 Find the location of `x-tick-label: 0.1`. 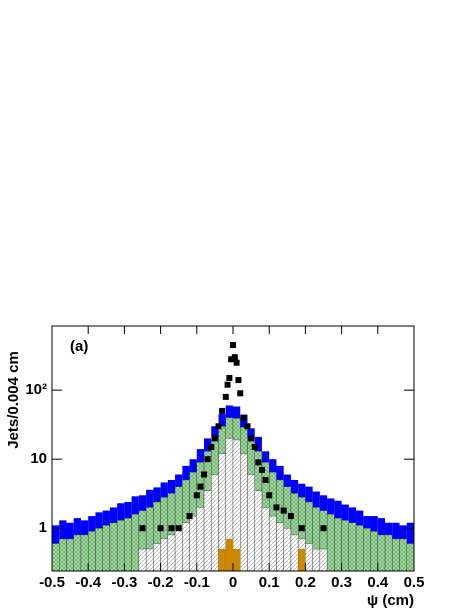

x-tick-label: 0.1 is located at coordinates (269, 582).